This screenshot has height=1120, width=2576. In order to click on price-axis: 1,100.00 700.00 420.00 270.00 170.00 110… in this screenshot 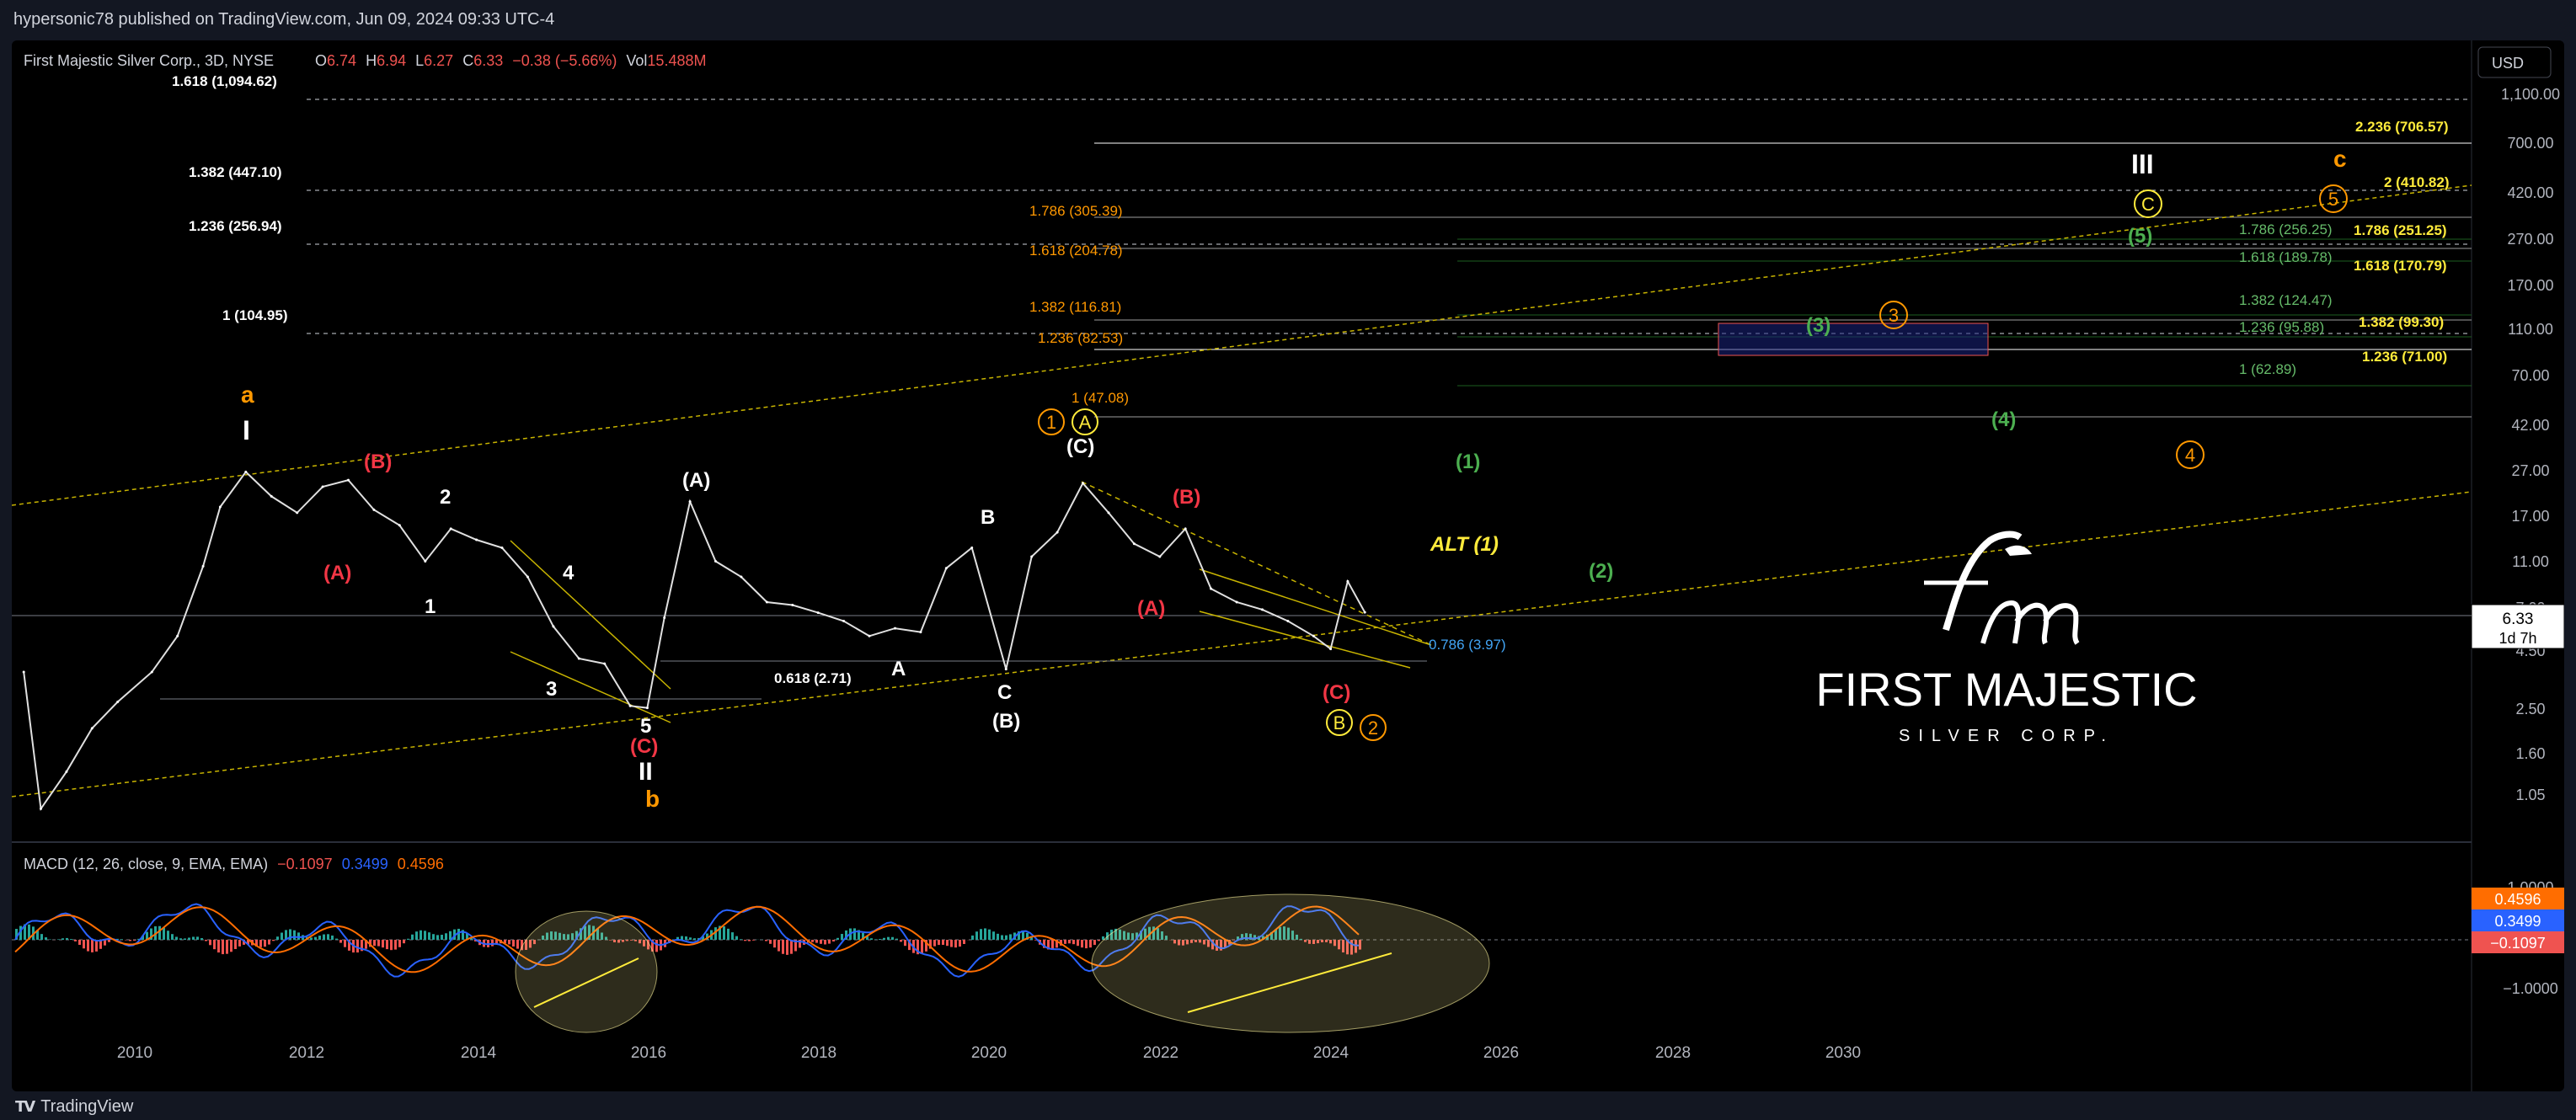, I will do `click(2530, 444)`.